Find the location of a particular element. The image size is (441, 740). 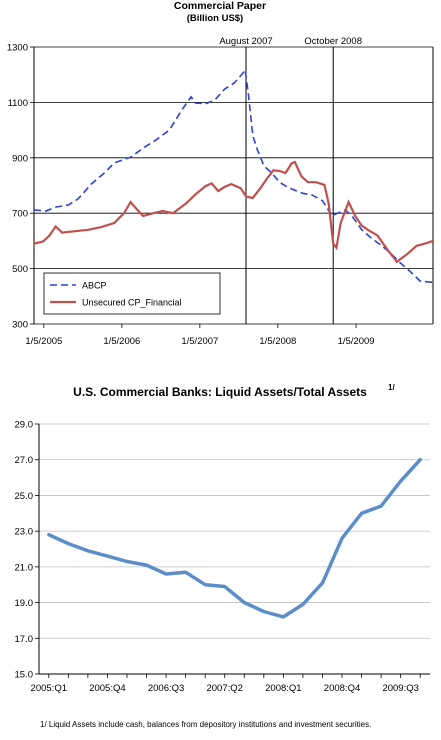

legend-box is located at coordinates (132, 293).